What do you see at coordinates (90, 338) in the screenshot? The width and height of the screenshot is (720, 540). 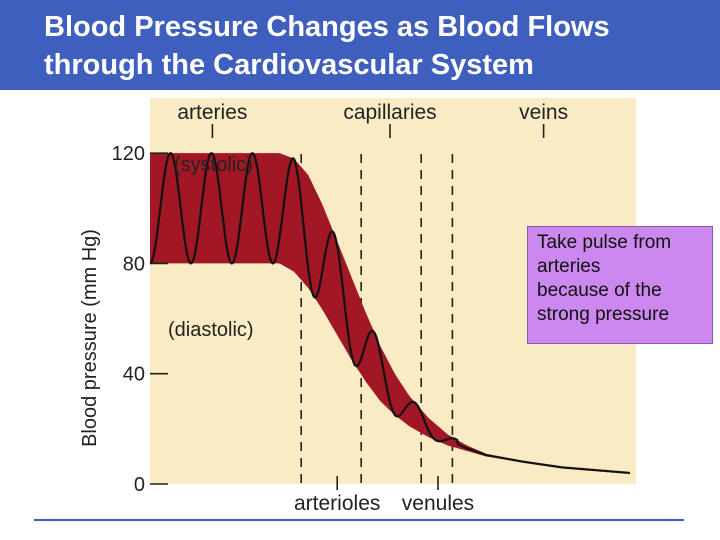 I see `y-axis-label: Blood pressure (mm Hg)` at bounding box center [90, 338].